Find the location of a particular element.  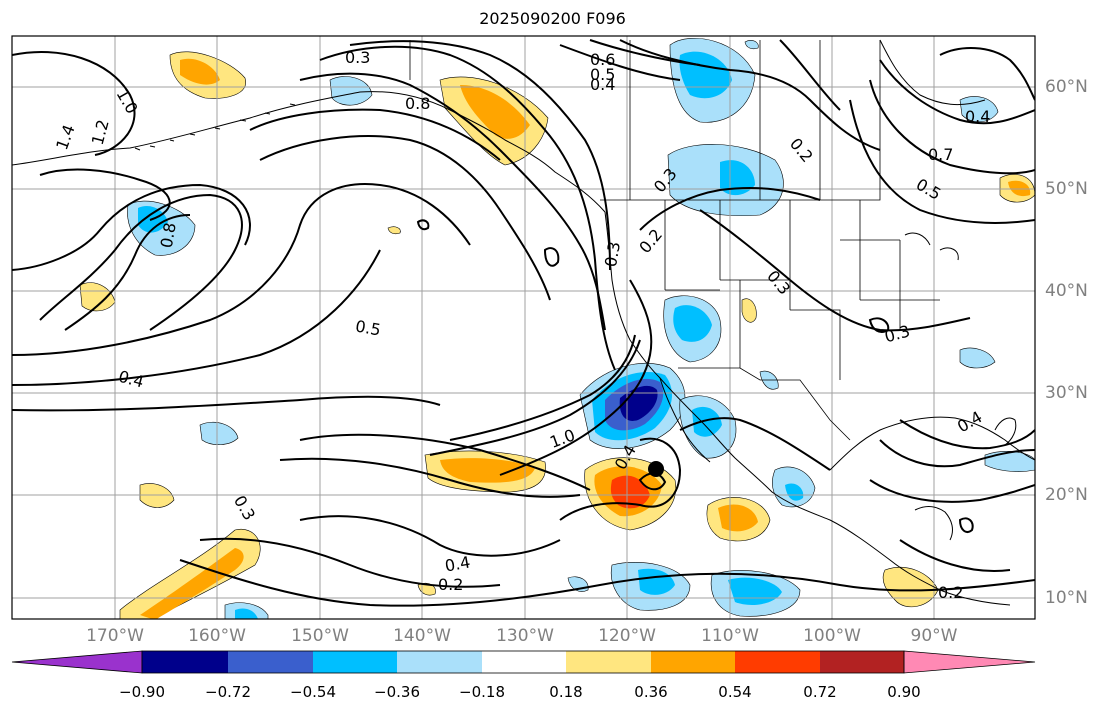

contour-label: 0.7 is located at coordinates (940, 154).